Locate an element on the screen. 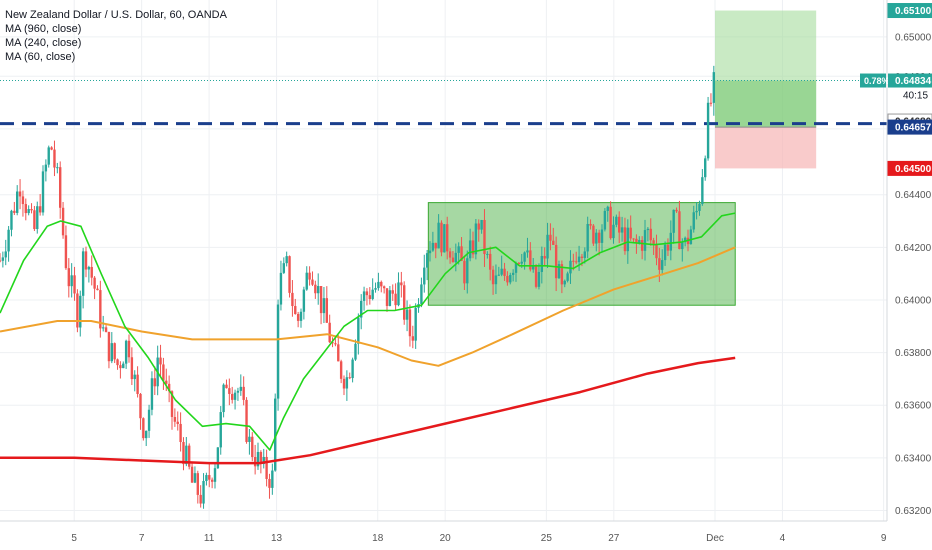  legend-ma60: MA (60, close) is located at coordinates (40, 57).